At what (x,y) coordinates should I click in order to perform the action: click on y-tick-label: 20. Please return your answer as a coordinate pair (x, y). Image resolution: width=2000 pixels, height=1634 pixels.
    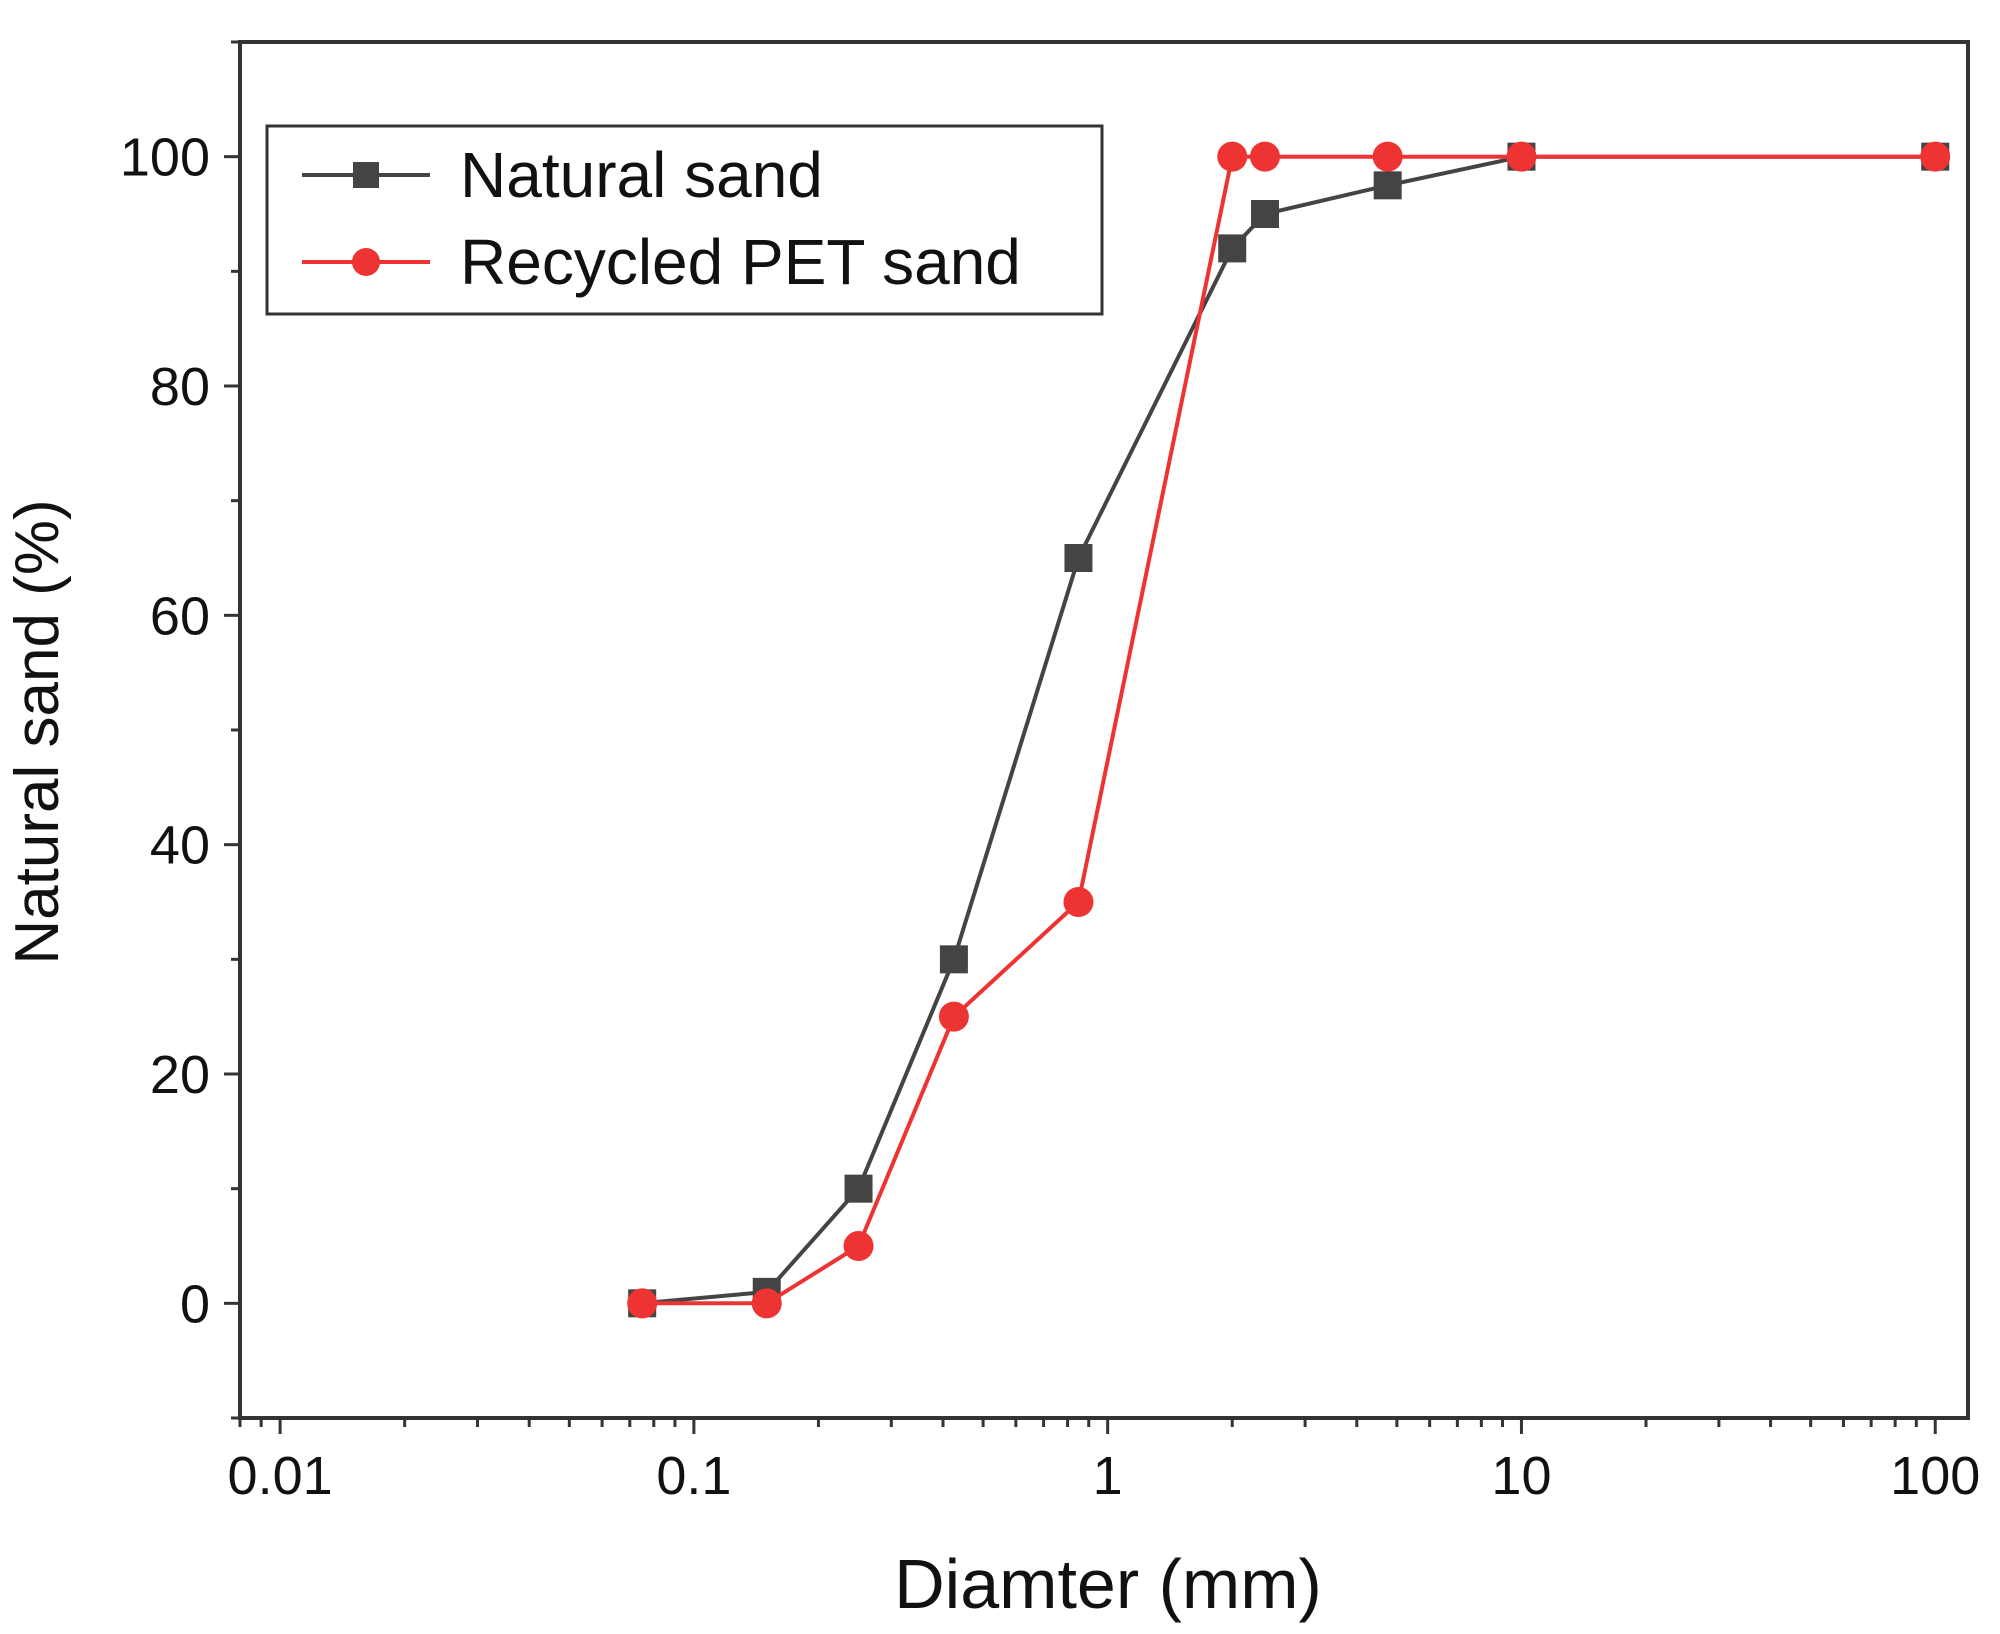
    Looking at the image, I should click on (180, 1075).